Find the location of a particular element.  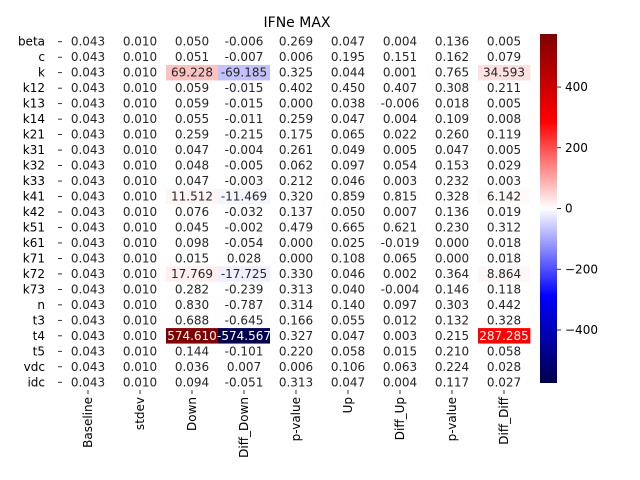

cell-value-label: 0.320 is located at coordinates (296, 197).